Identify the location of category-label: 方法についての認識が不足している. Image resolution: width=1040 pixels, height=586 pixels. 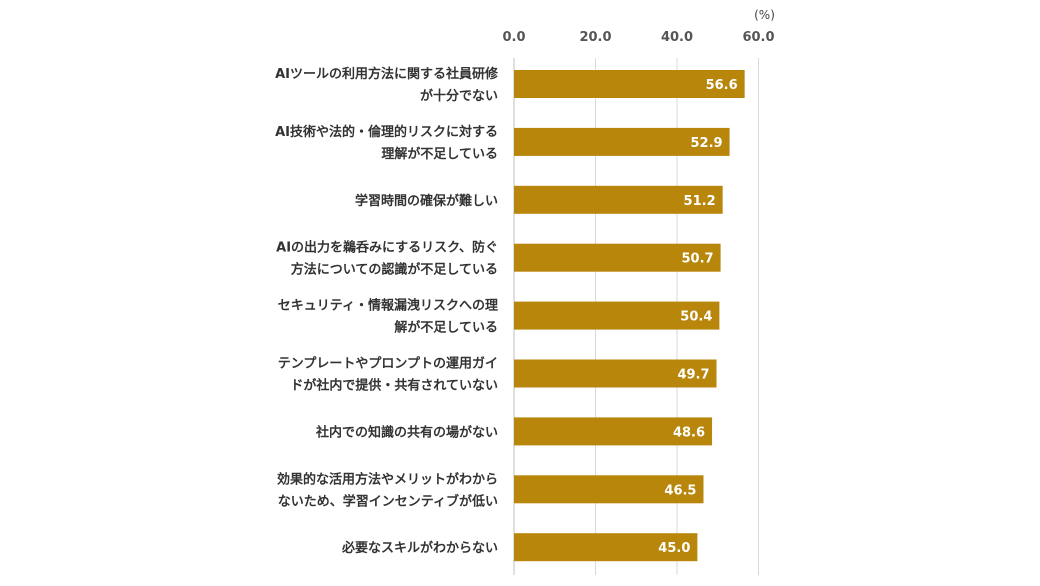
(394, 270).